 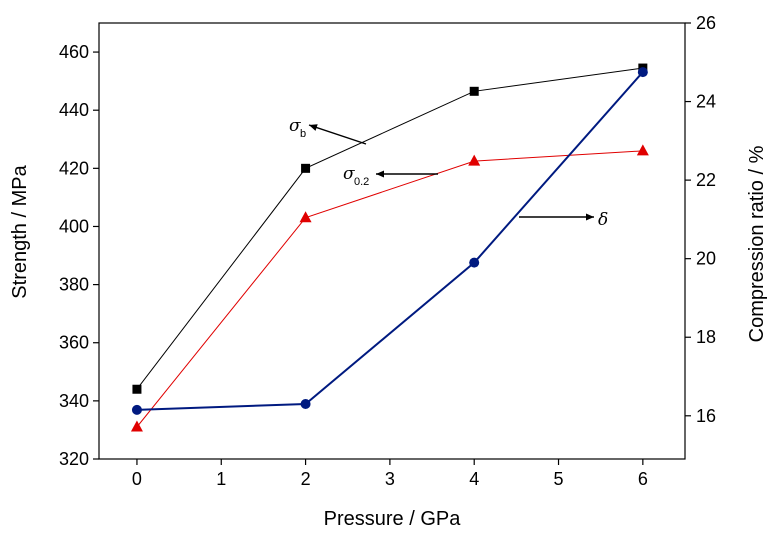 What do you see at coordinates (393, 519) in the screenshot?
I see `x-axis-title: Pressure / GPa` at bounding box center [393, 519].